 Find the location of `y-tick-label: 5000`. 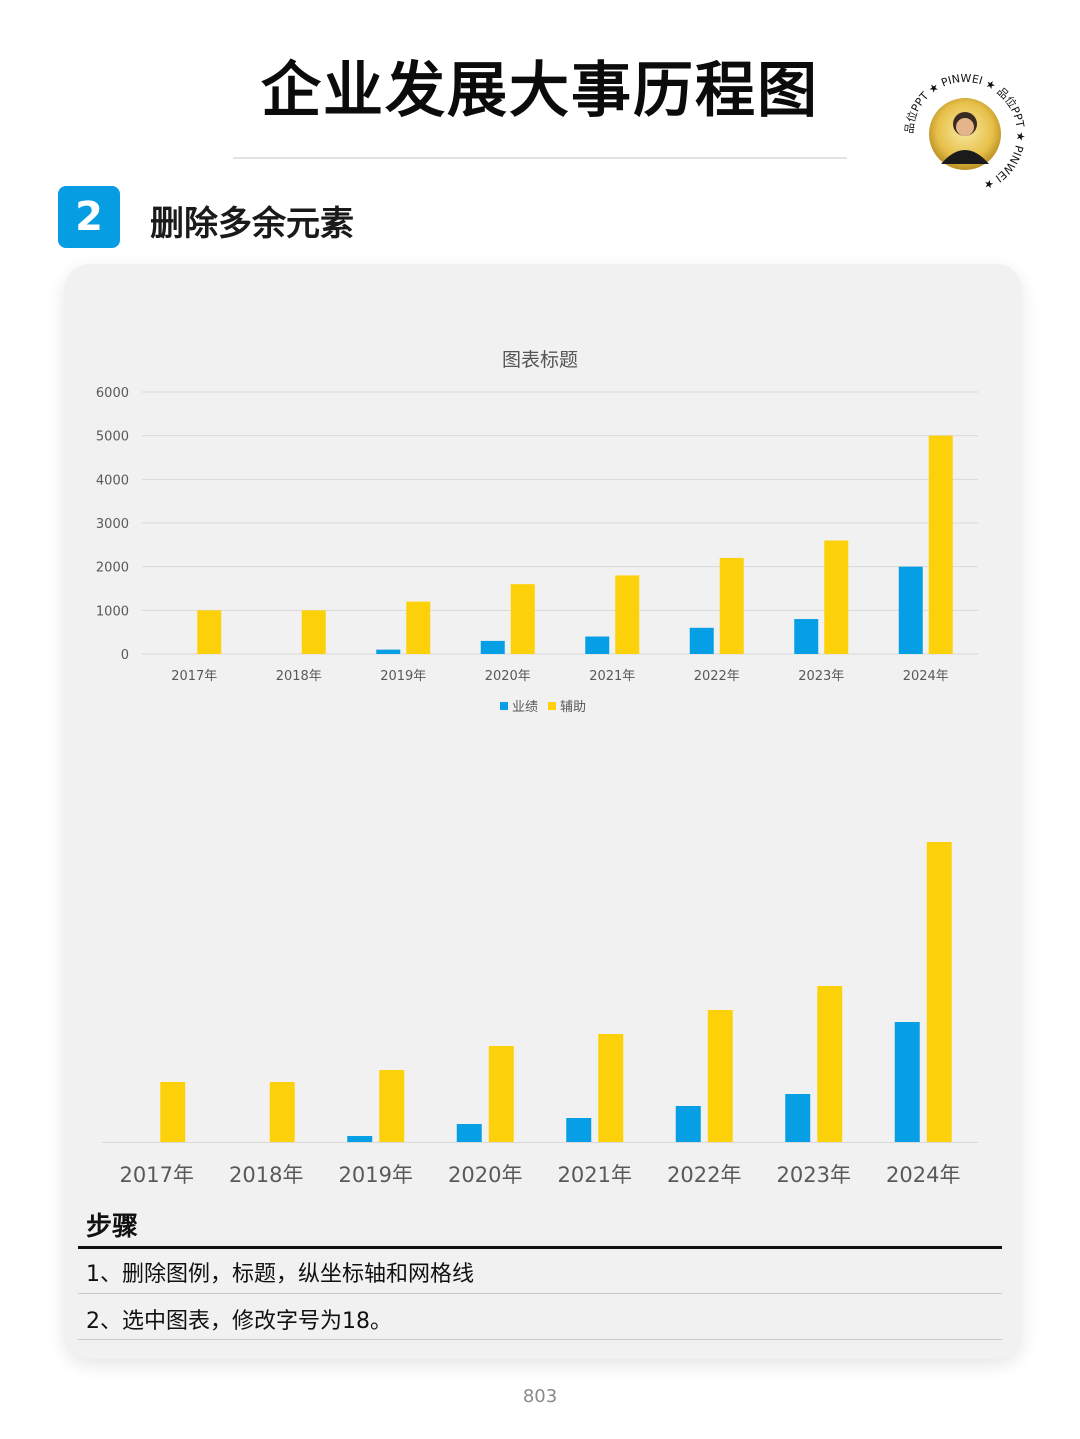

y-tick-label: 5000 is located at coordinates (112, 437).